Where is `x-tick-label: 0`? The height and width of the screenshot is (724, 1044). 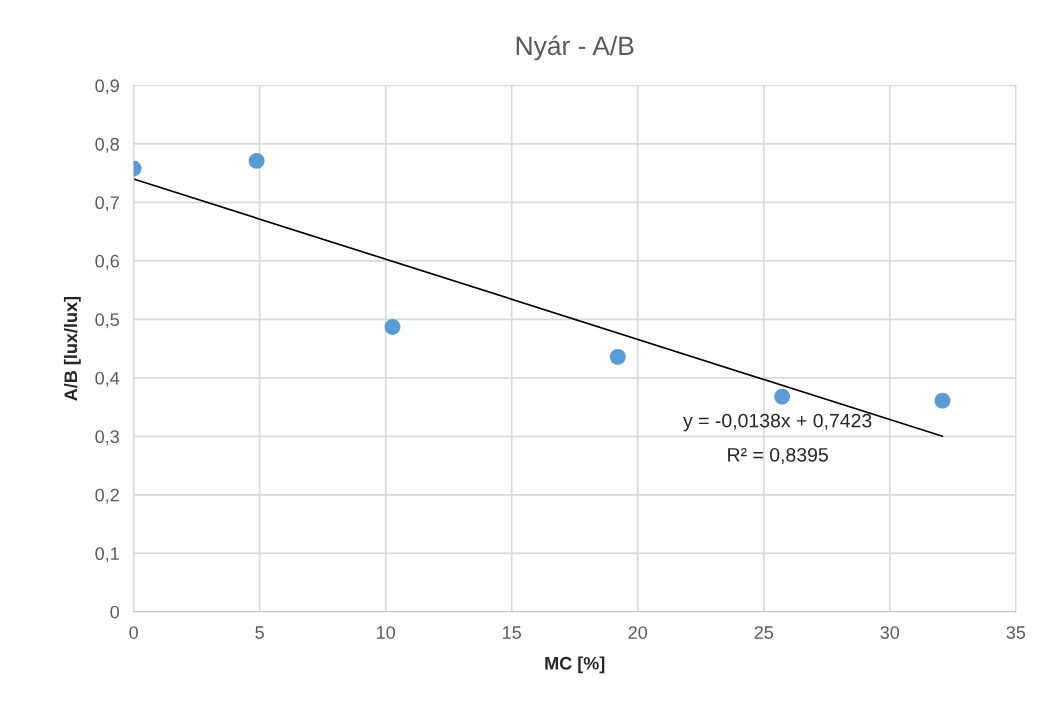 x-tick-label: 0 is located at coordinates (133, 632).